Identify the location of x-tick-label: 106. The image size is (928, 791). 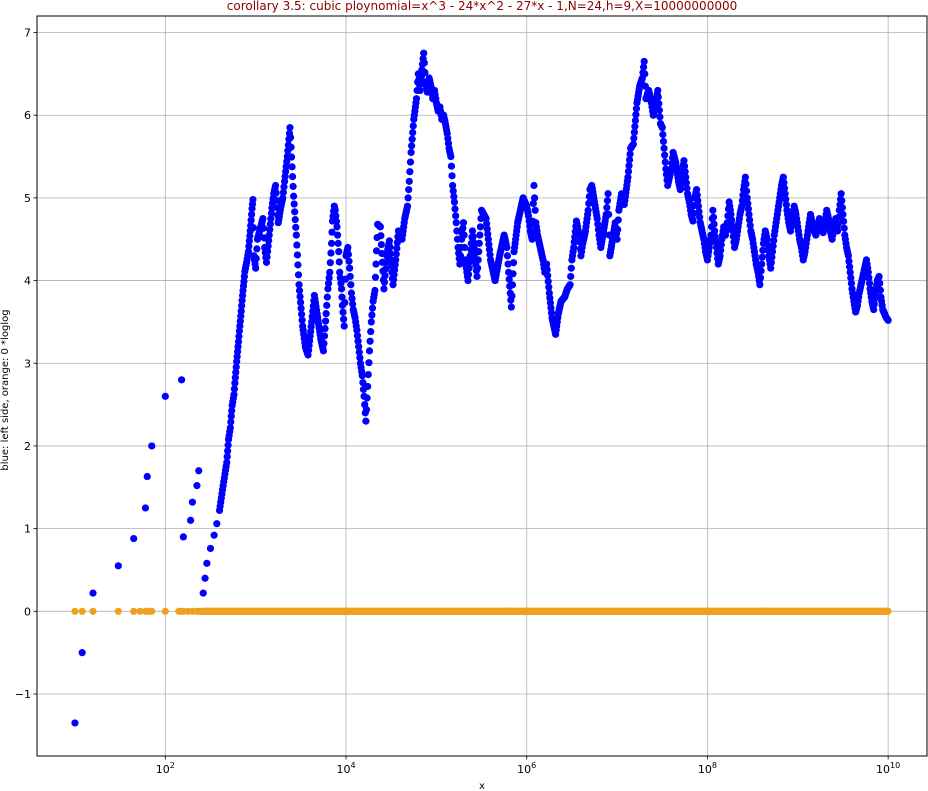
(526, 768).